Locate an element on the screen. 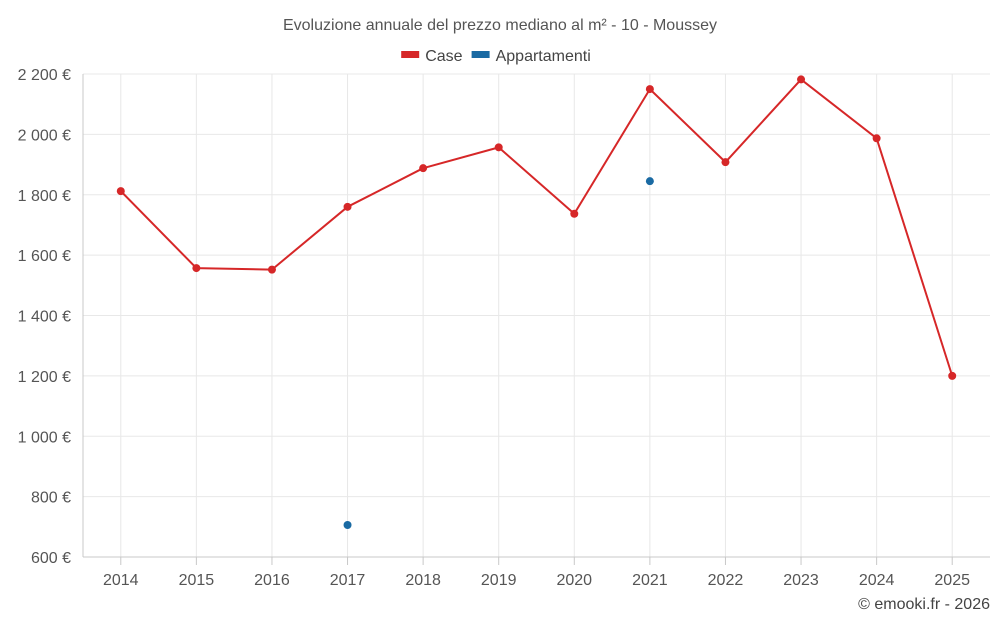 This screenshot has height=625, width=1000. x-tick-label: 2023 is located at coordinates (801, 580).